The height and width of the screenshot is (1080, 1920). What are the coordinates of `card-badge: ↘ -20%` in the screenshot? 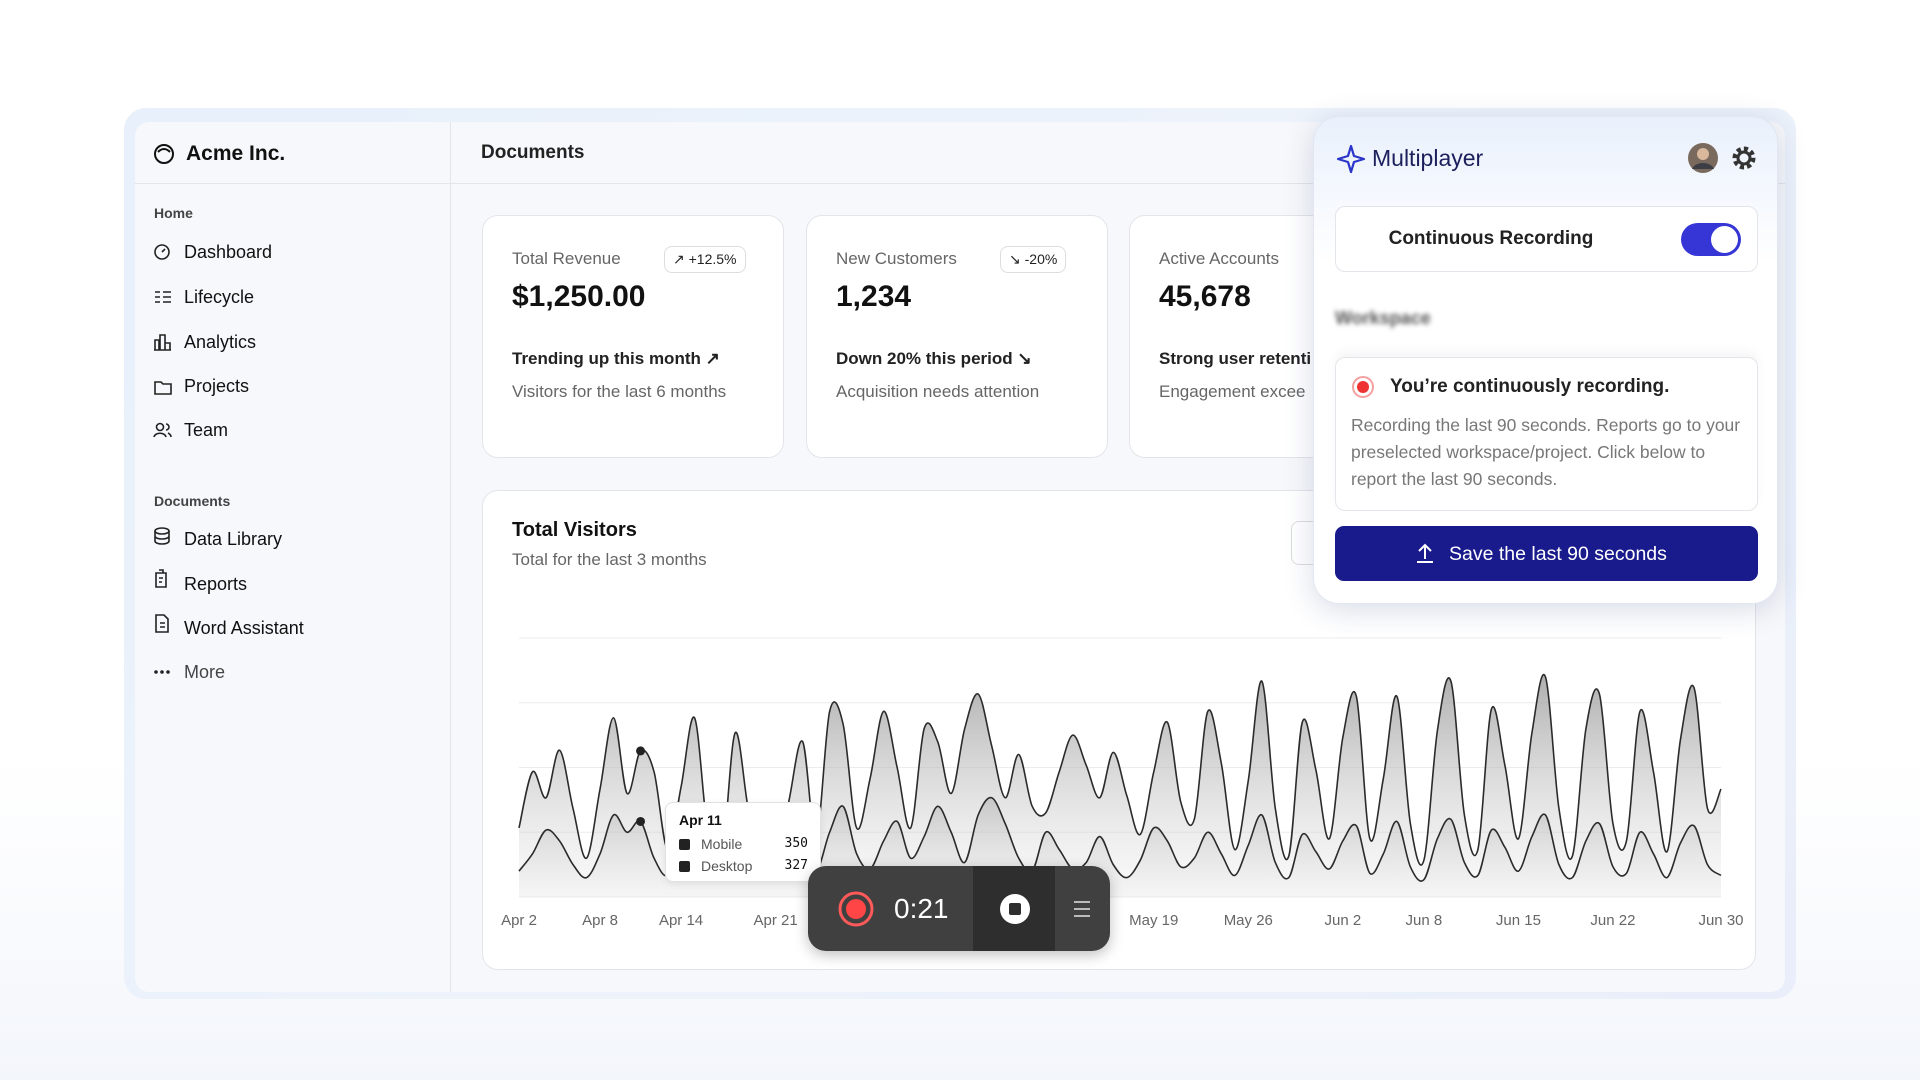 It's located at (1033, 259).